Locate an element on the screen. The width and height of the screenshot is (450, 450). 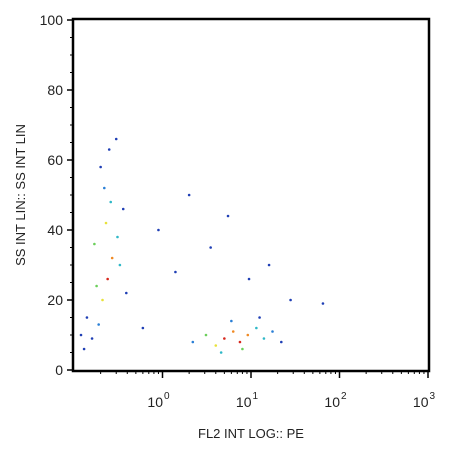
x-axis-title: FL2 INT LOG:: PE is located at coordinates (251, 433).